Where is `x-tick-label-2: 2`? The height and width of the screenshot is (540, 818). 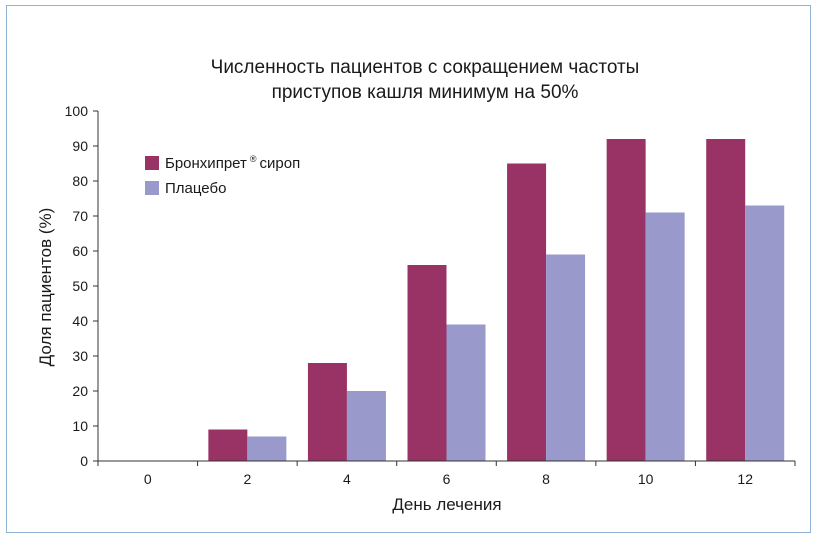
x-tick-label-2: 2 is located at coordinates (247, 479).